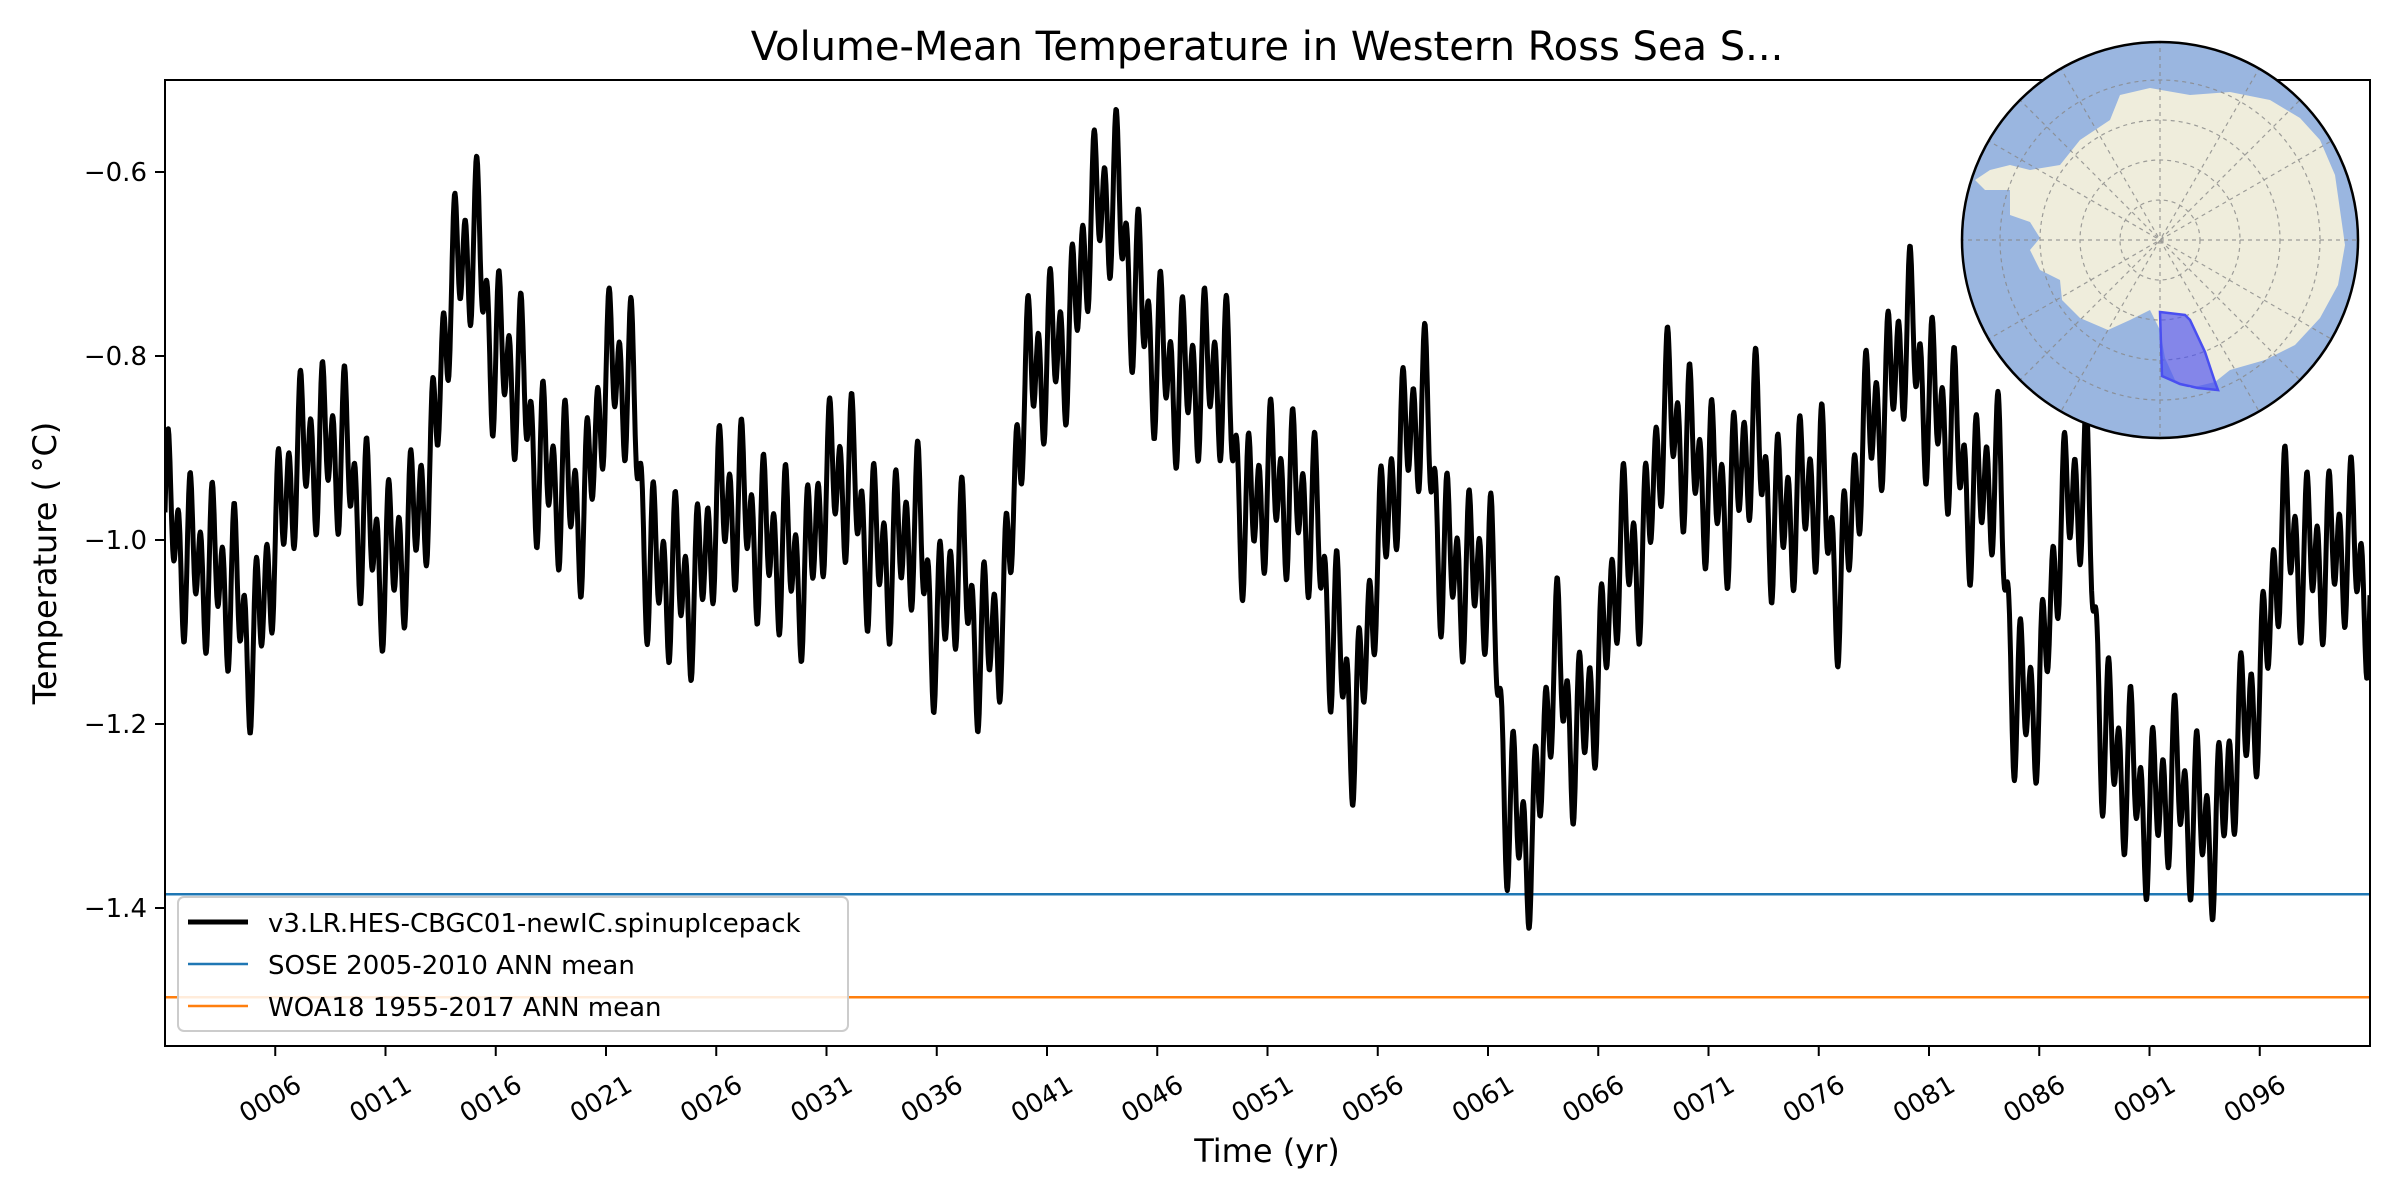 This screenshot has width=2400, height=1200. I want to click on inset-region-map, so click(2160, 240).